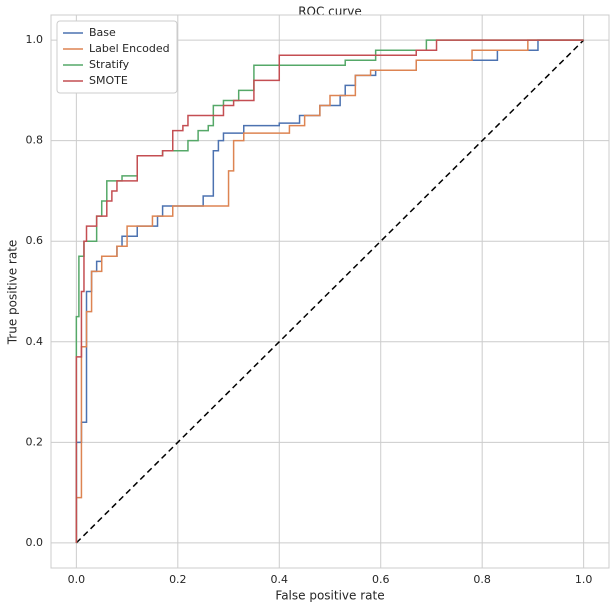 The width and height of the screenshot is (616, 614). I want to click on legend-label: Stratify, so click(109, 64).